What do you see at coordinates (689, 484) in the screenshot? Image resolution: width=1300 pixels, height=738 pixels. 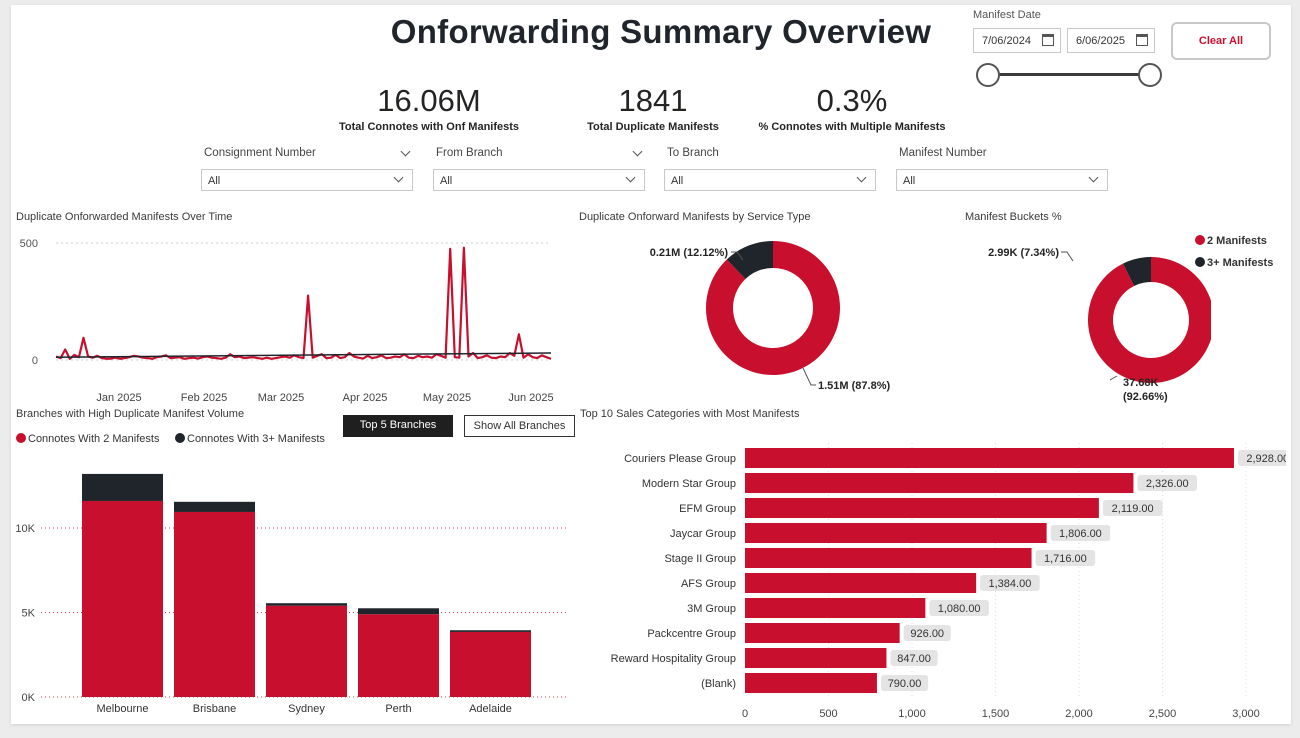 I see `category-label: Modern Star Group` at bounding box center [689, 484].